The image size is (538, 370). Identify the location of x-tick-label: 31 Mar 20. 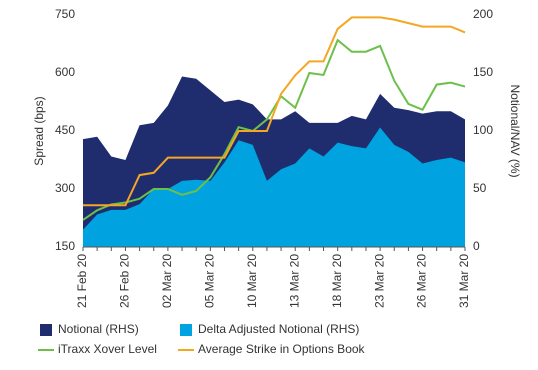
(464, 281).